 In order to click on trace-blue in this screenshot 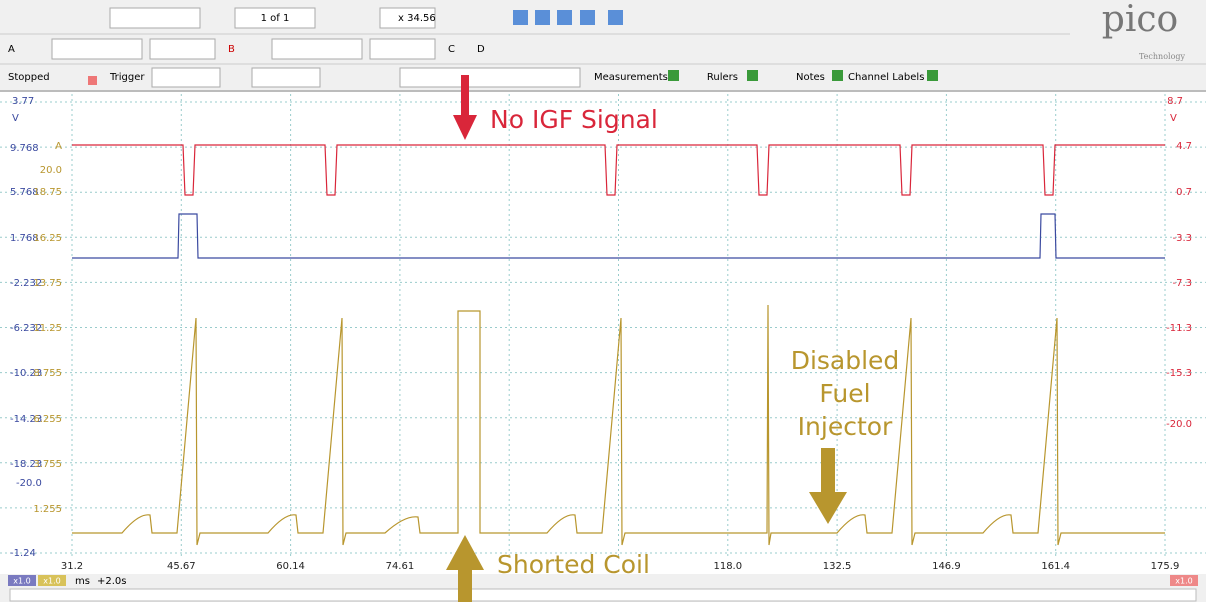, I will do `click(618, 236)`.